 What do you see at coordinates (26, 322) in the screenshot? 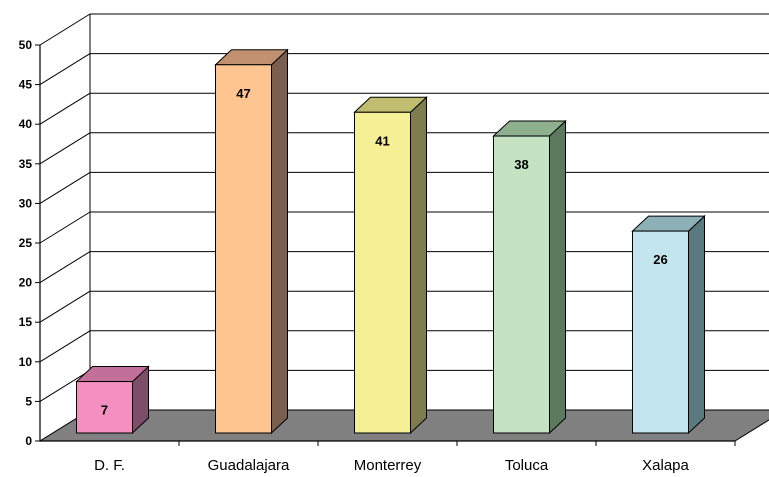
I see `y-tick-label: 15` at bounding box center [26, 322].